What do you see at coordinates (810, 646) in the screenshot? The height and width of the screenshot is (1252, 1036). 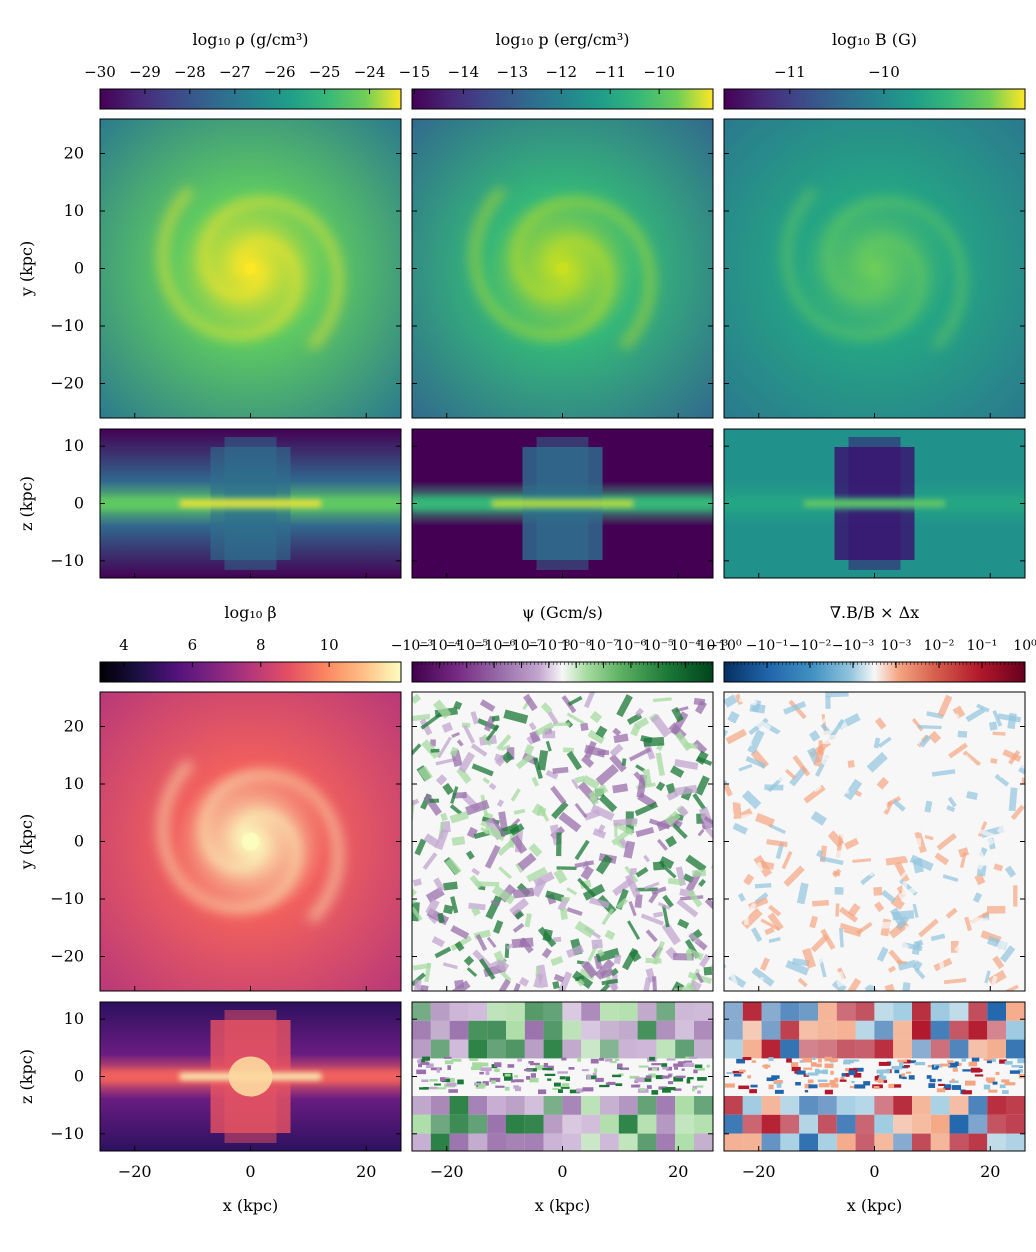 I see `colorbar-tick-label: −10⁻²` at bounding box center [810, 646].